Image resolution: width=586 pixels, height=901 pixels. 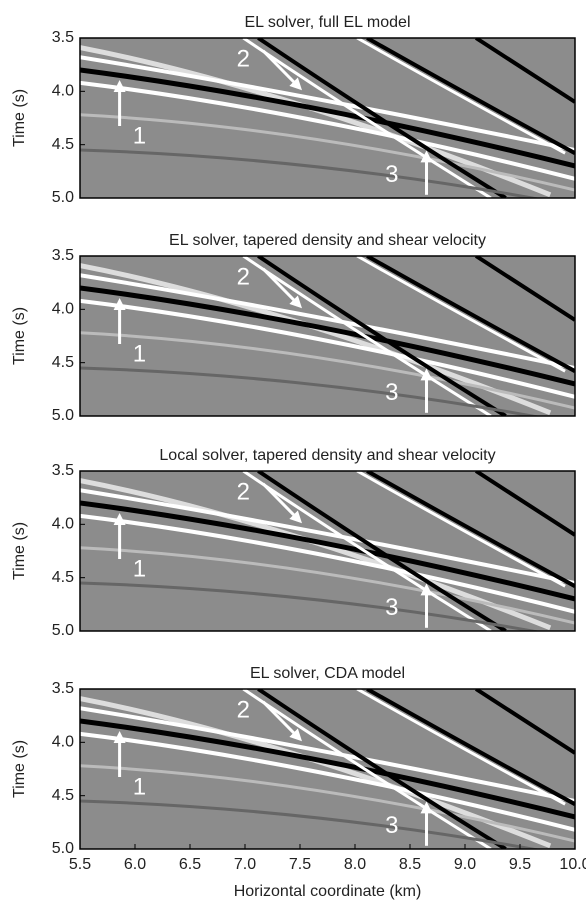 What do you see at coordinates (135, 864) in the screenshot?
I see `x-tick-label: 6.0` at bounding box center [135, 864].